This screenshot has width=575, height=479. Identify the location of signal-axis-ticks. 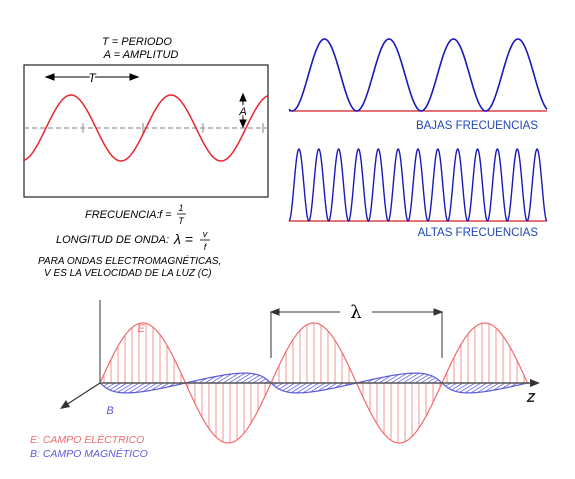
(173, 128).